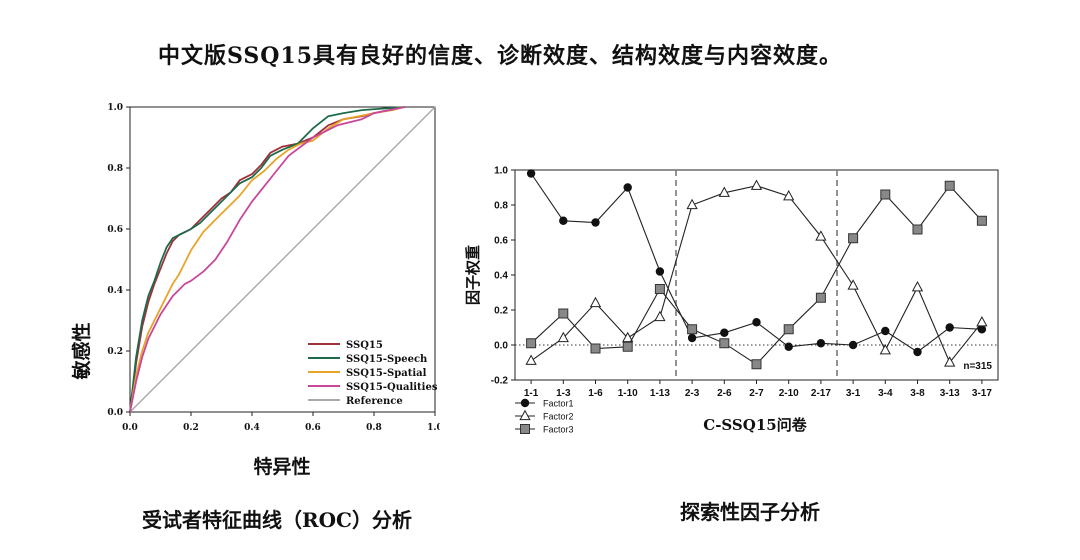 This screenshot has height=560, width=1080. What do you see at coordinates (501, 311) in the screenshot?
I see `factor-y-tick-label: 0.2` at bounding box center [501, 311].